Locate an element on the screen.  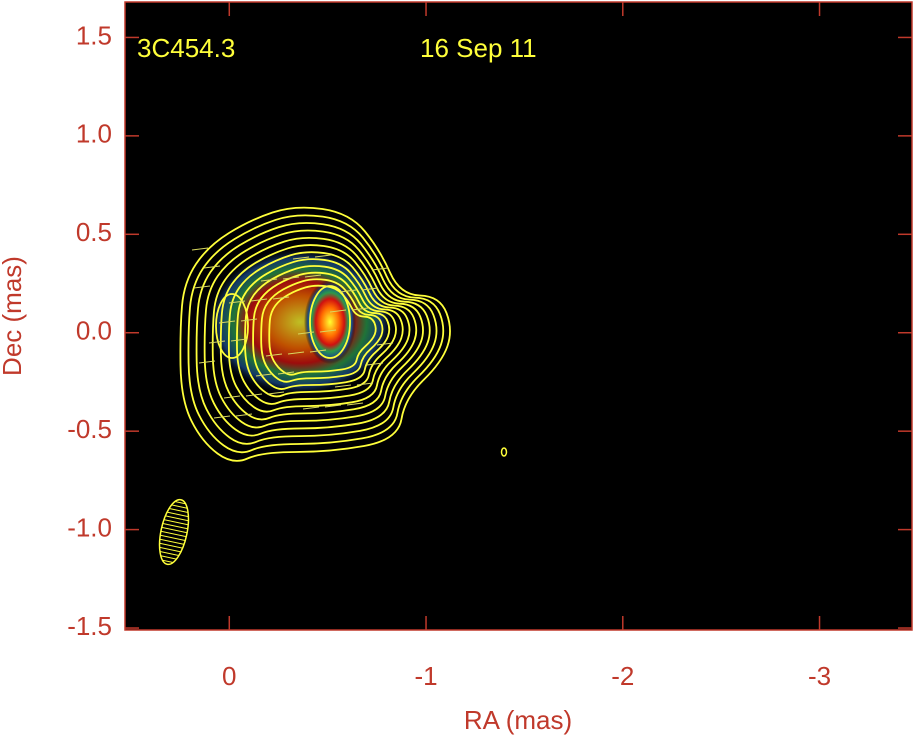
y-axis-label: Dec (mas) is located at coordinates (13, 316).